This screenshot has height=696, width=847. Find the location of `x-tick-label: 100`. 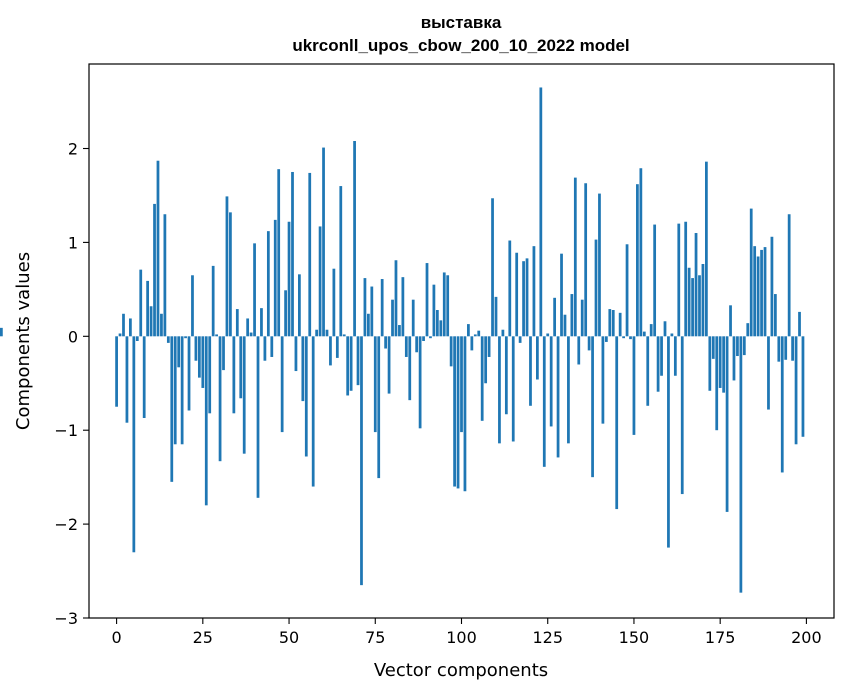

x-tick-label: 100 is located at coordinates (461, 637).